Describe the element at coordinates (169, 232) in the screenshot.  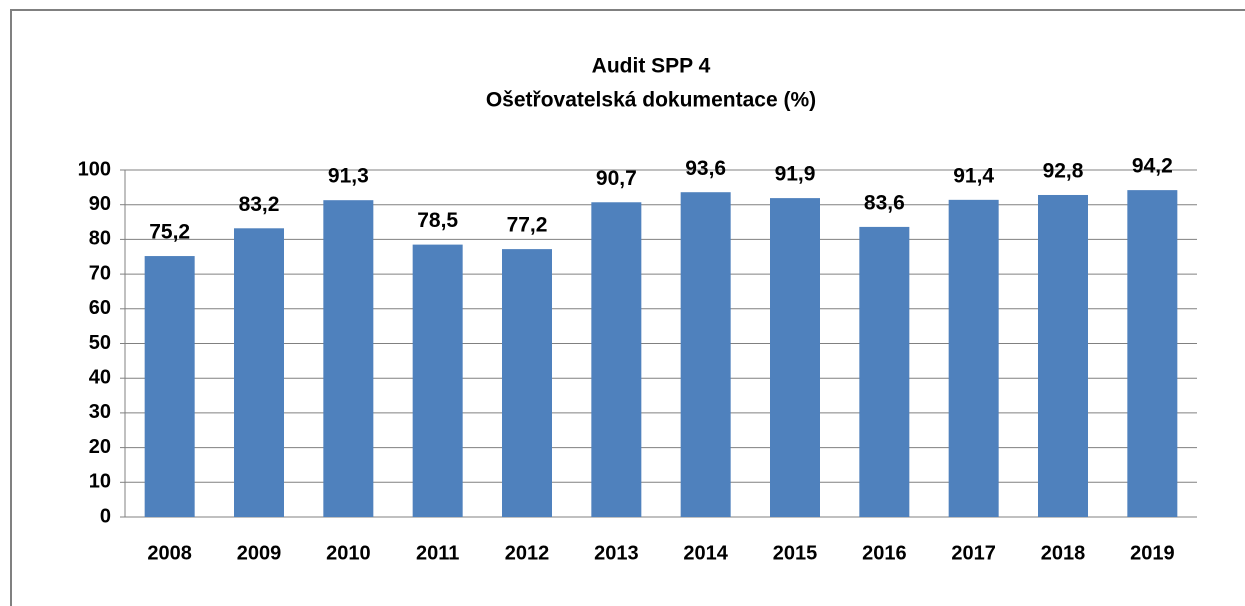
I see `value-label: 75,2` at that location.